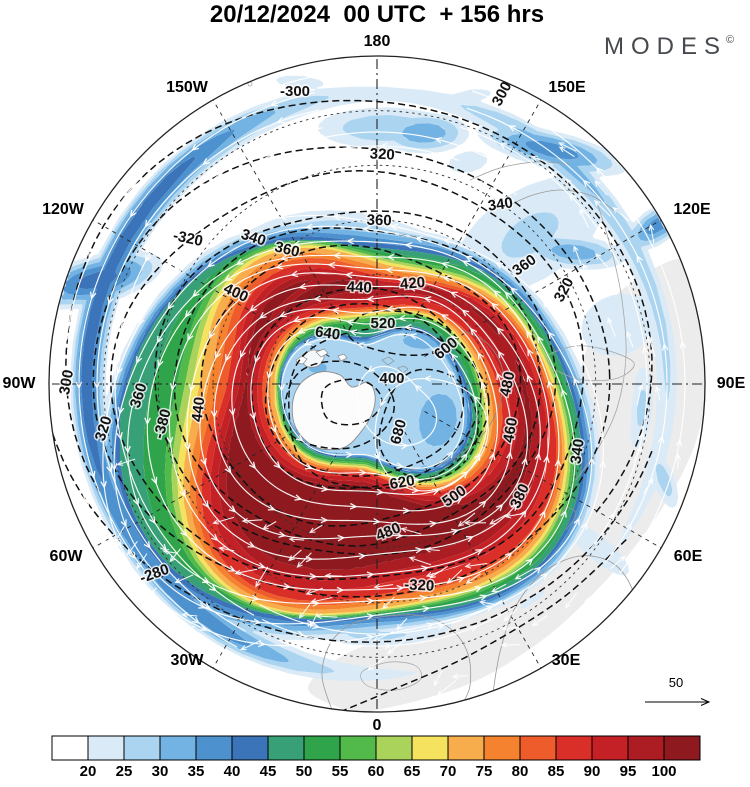 The image size is (750, 787). What do you see at coordinates (688, 556) in the screenshot?
I see `svg-text: 60E` at bounding box center [688, 556].